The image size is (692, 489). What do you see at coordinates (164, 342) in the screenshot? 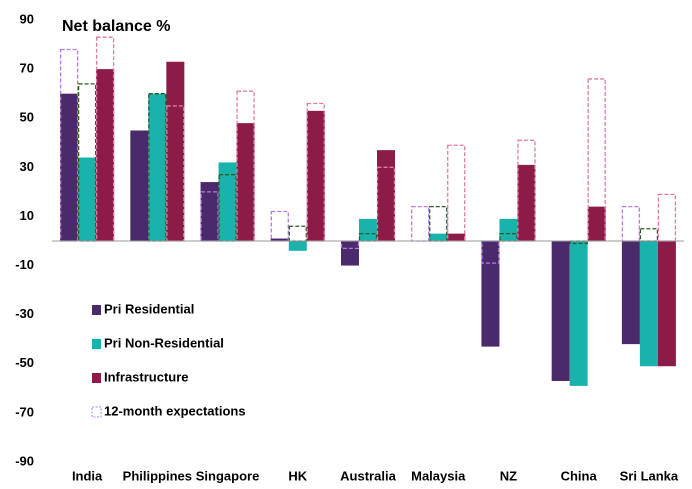
I see `legend-label: Pri Non-Residential` at bounding box center [164, 342].